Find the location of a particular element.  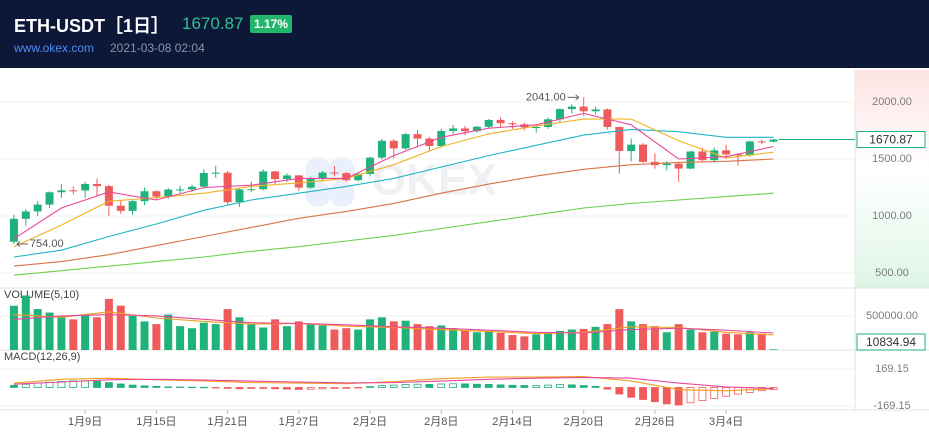

y-tick-label: -169.15 is located at coordinates (891, 406).